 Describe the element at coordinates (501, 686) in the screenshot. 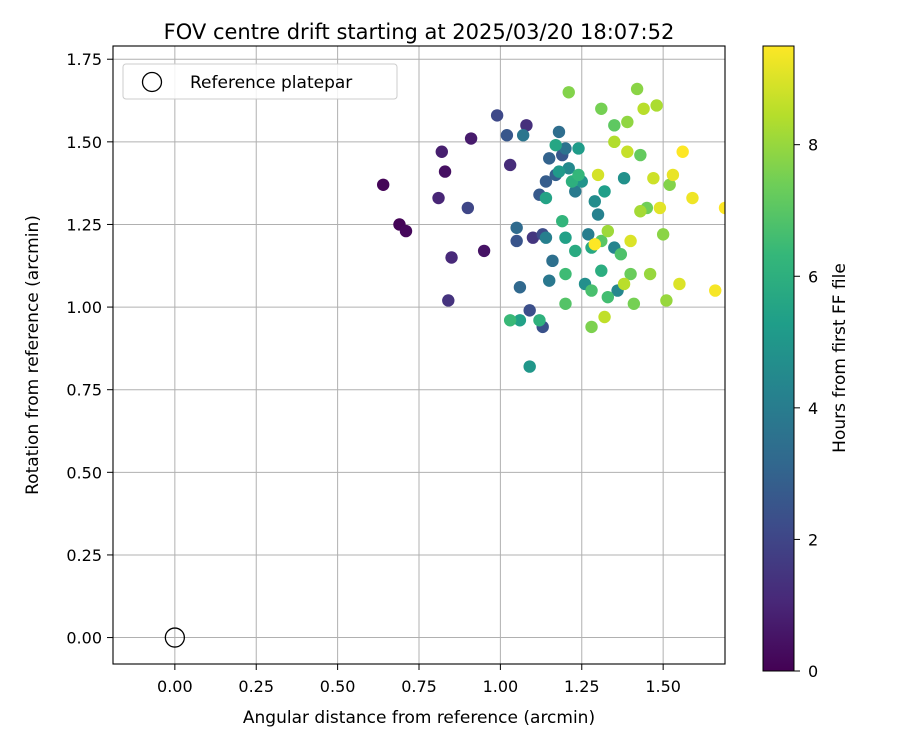

I see `x-tick-label: 1.00` at that location.